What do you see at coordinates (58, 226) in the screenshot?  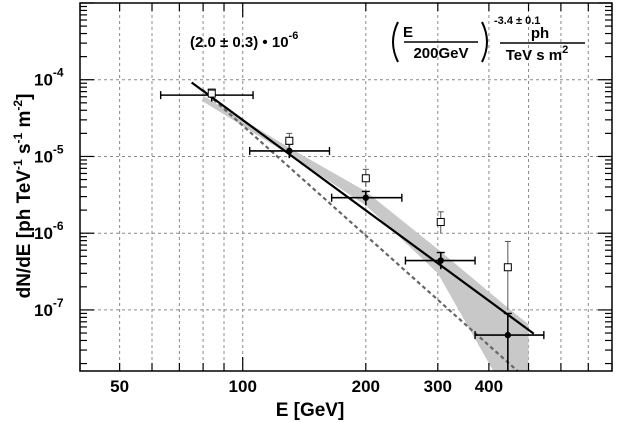 I see `y-tick-label-exp: -6` at bounding box center [58, 226].